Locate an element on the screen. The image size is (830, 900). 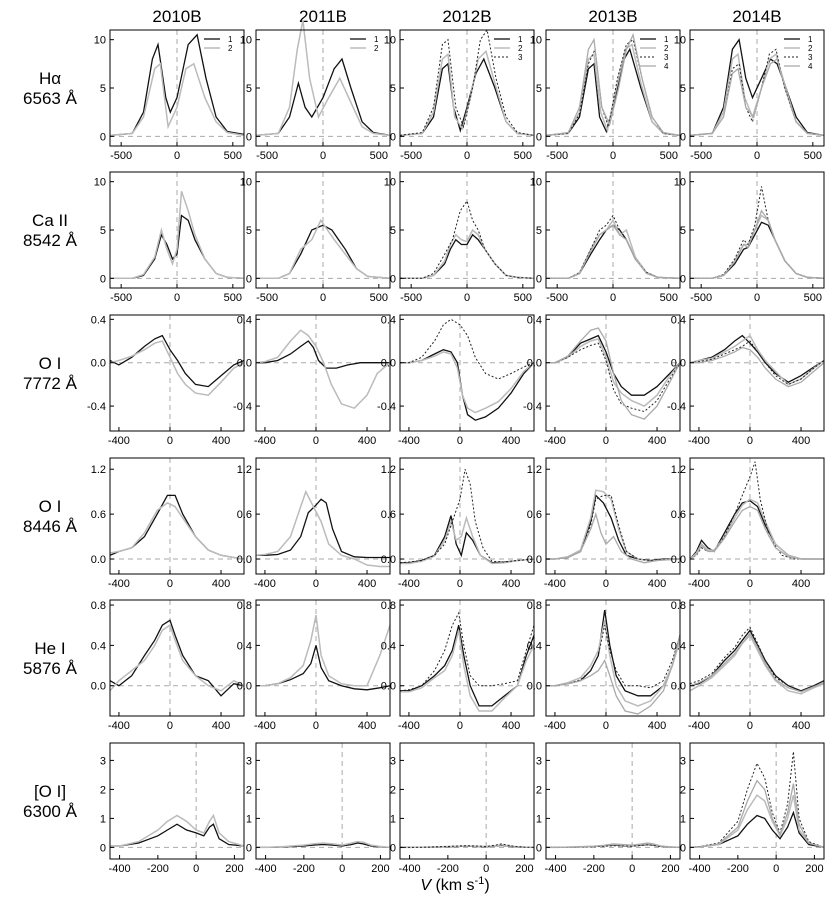
row-label-wavelength: 6563 Å is located at coordinates (50, 98).